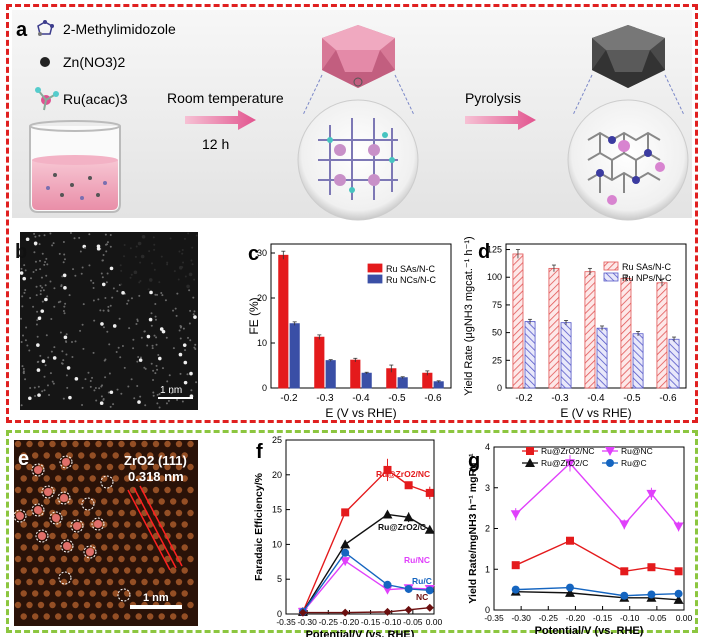  What do you see at coordinates (264, 388) in the screenshot?
I see `y-tick-label: 0` at bounding box center [264, 388].